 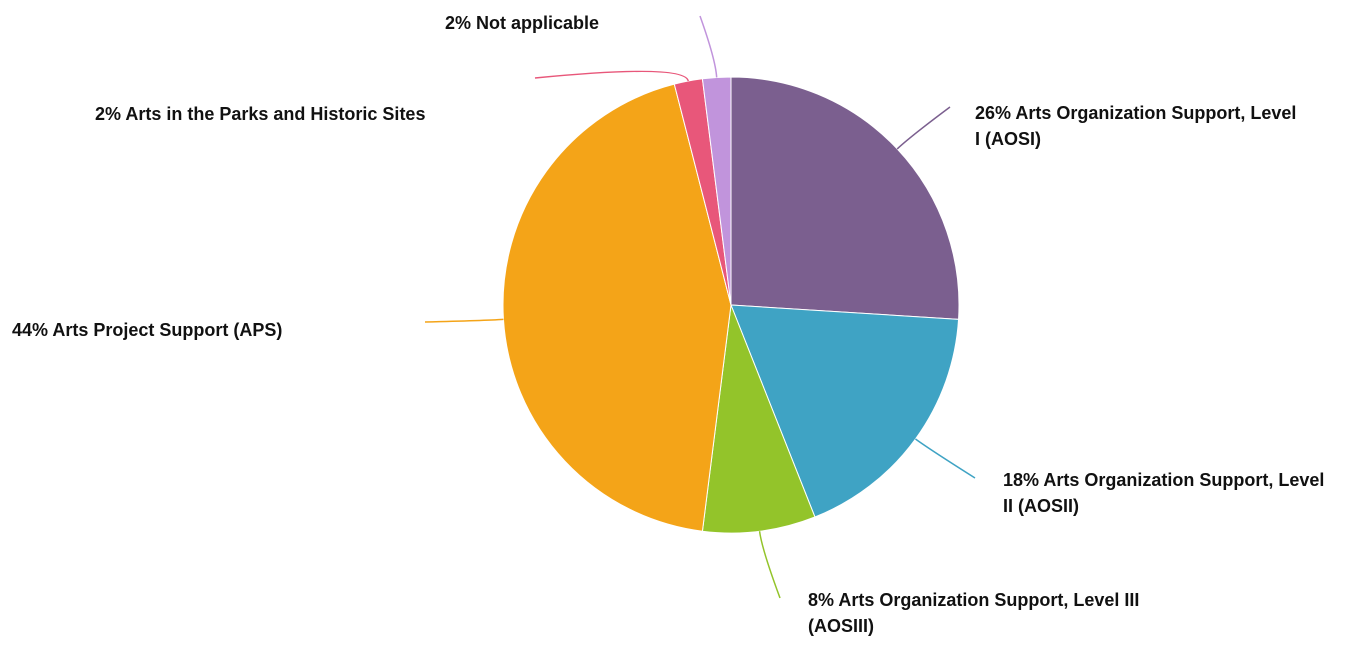 What do you see at coordinates (993, 113) in the screenshot?
I see `value-label: 26%` at bounding box center [993, 113].